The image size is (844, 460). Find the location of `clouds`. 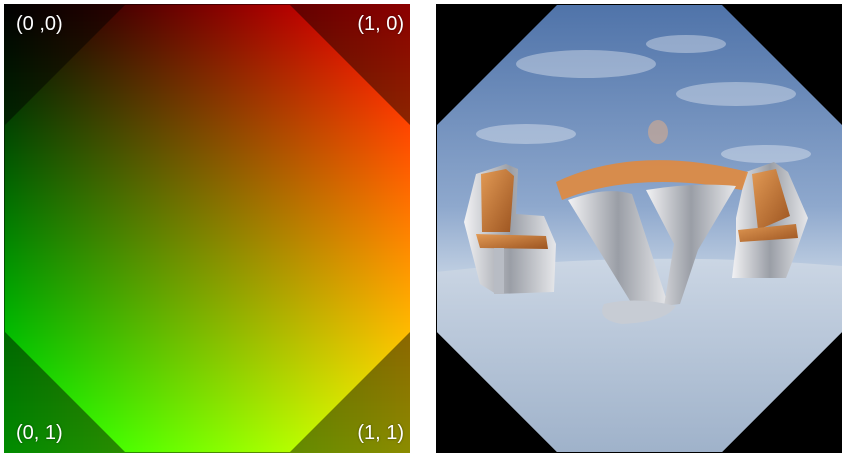

clouds is located at coordinates (643, 99).